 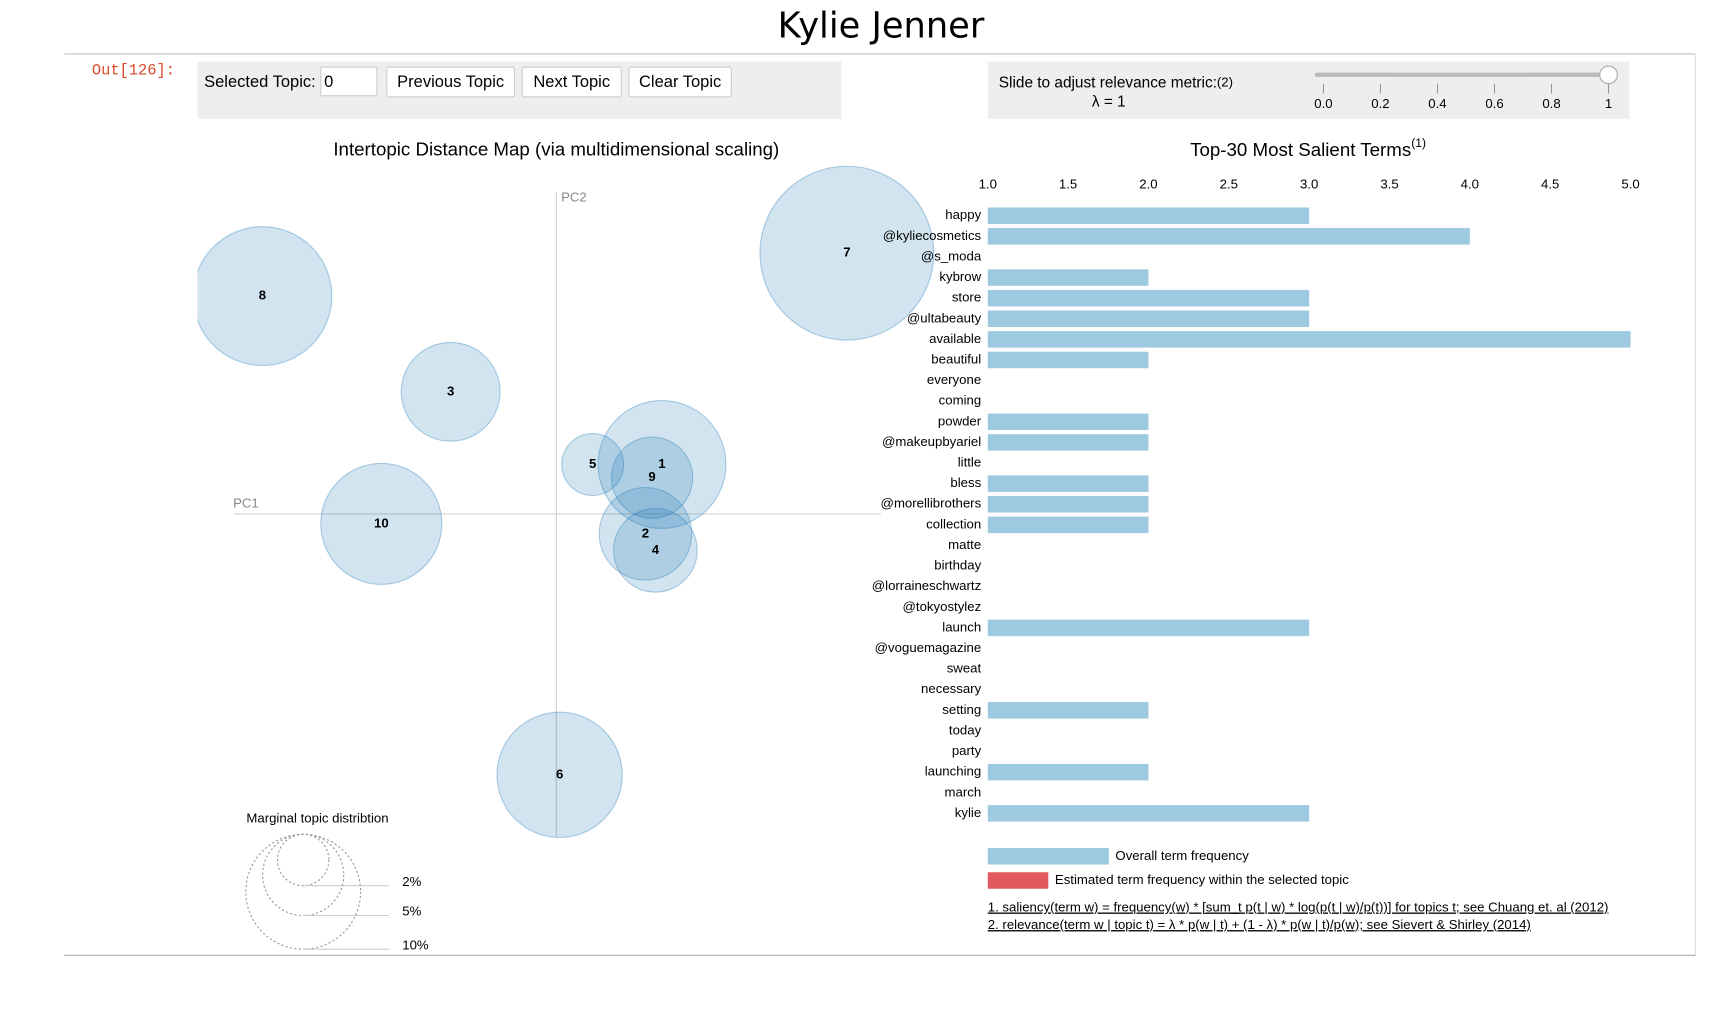 I want to click on term-label: launching, so click(x=953, y=771).